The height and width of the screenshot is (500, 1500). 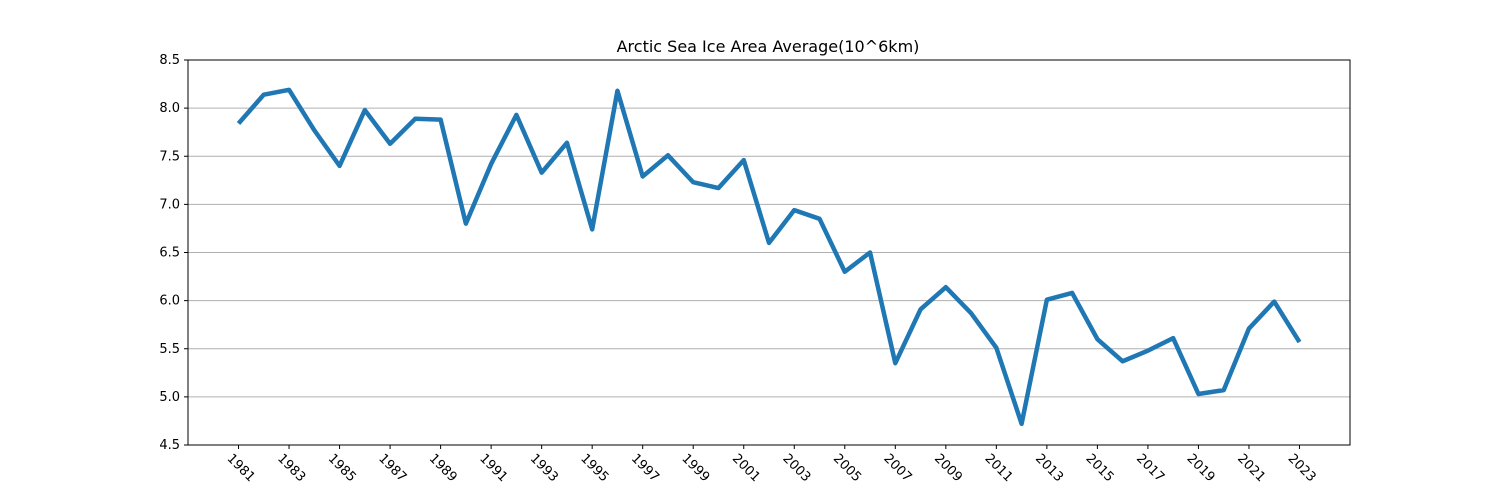 I want to click on x-tick-label: 1981, so click(x=241, y=468).